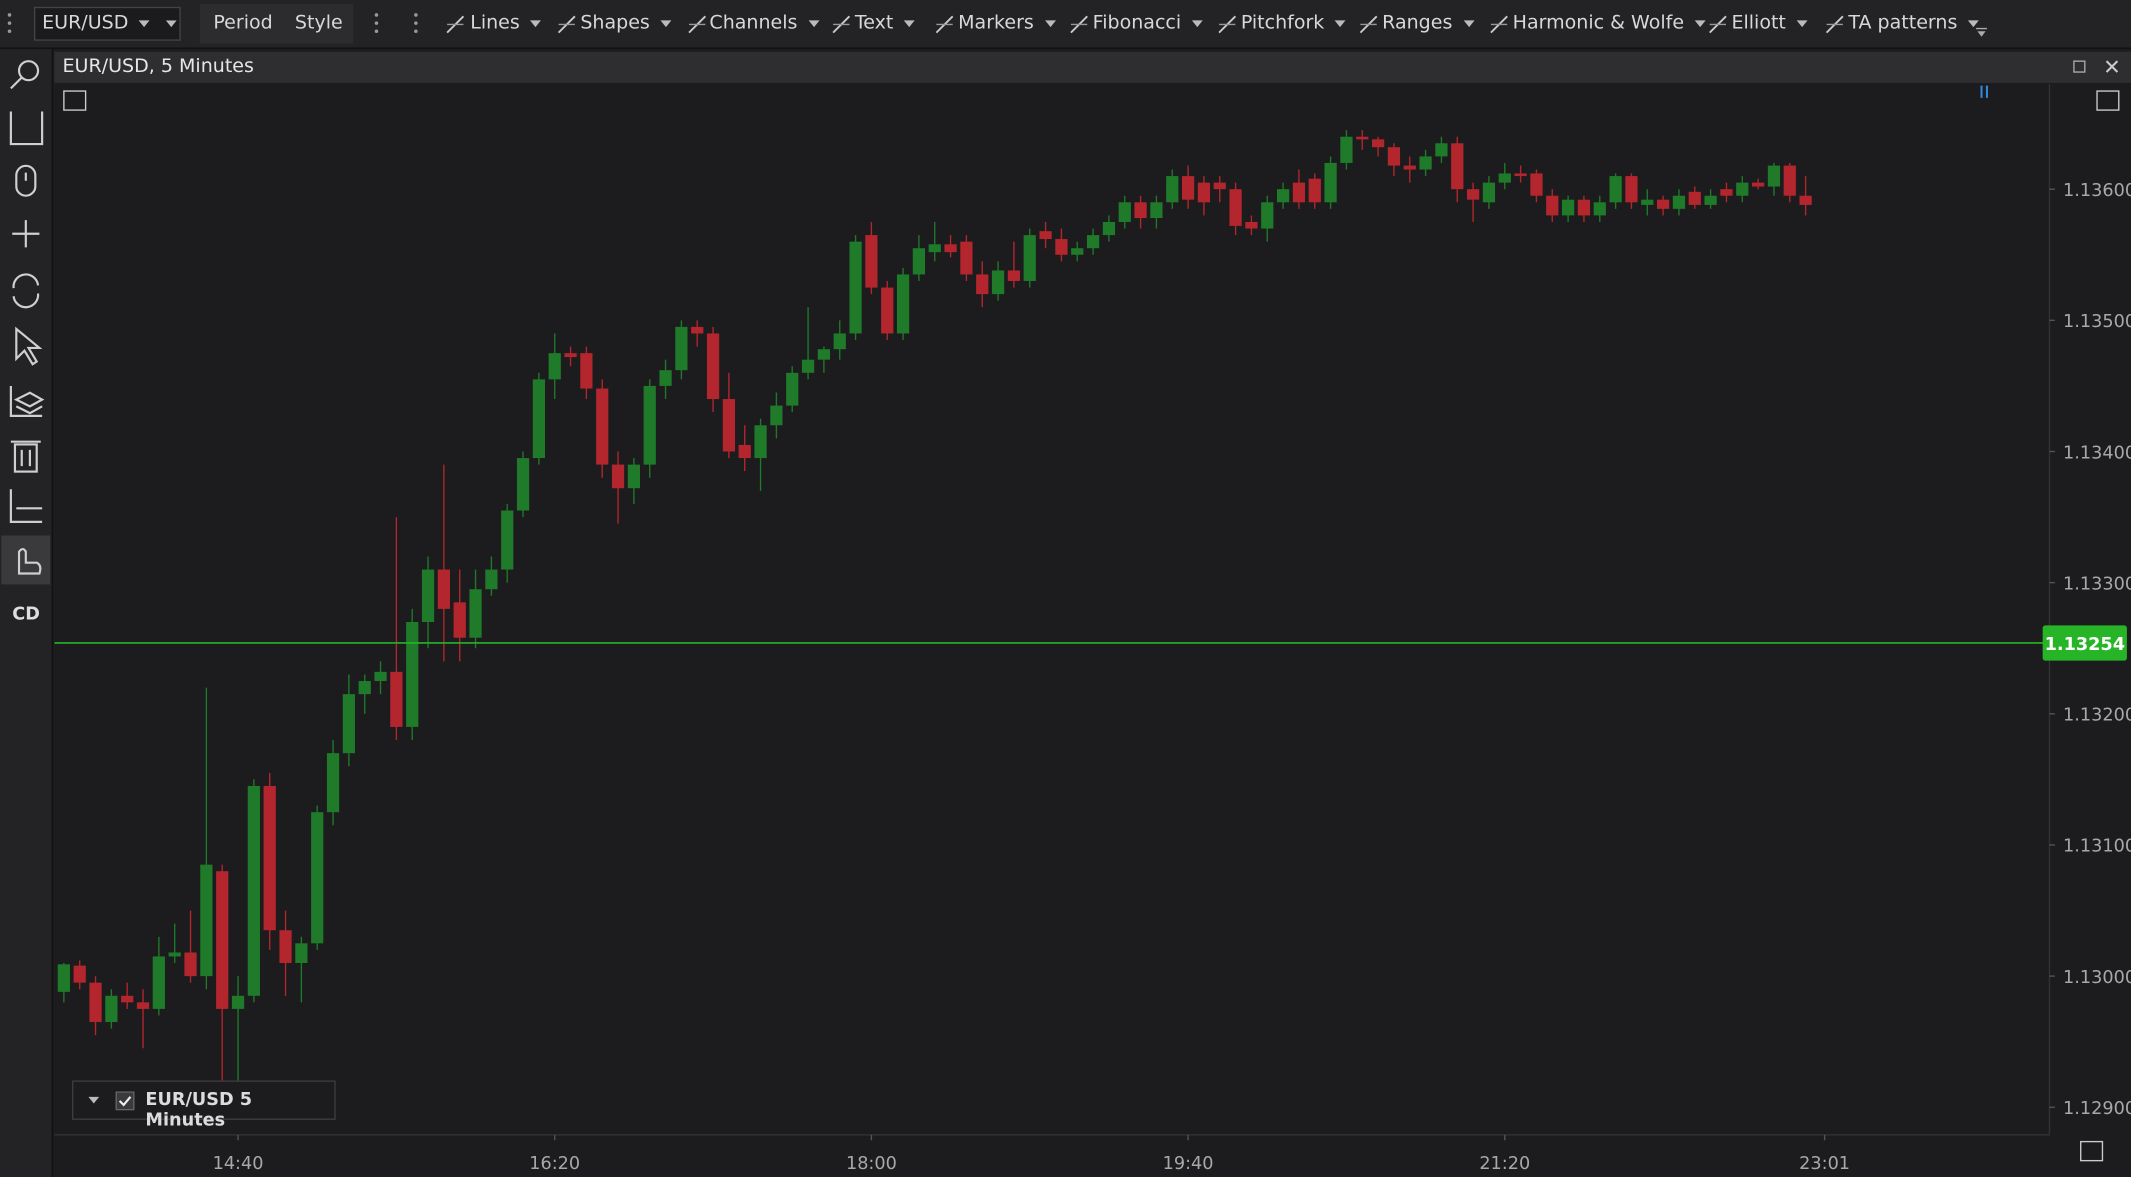  I want to click on y-tick-label: 1.12900, so click(2097, 1109).